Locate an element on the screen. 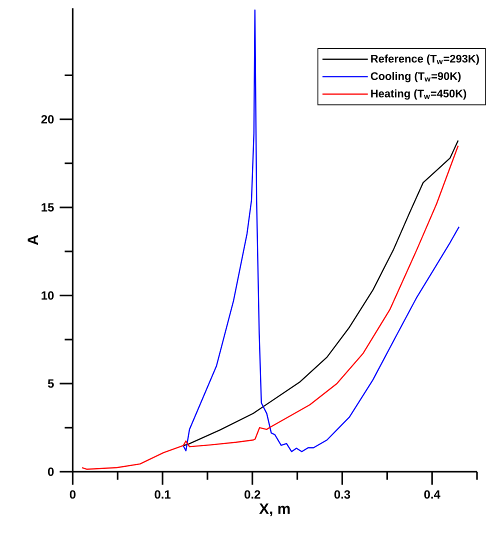 The width and height of the screenshot is (486, 533). legend-label: Reference (T$_{w}$=293K) is located at coordinates (425, 59).